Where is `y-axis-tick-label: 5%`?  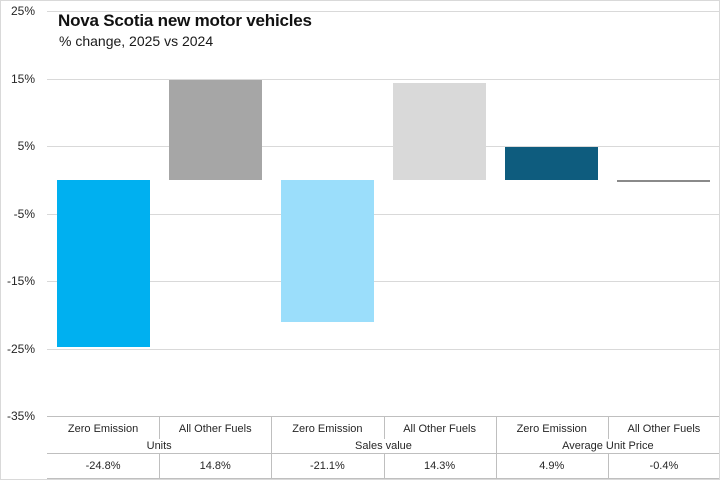 y-axis-tick-label: 5% is located at coordinates (26, 146).